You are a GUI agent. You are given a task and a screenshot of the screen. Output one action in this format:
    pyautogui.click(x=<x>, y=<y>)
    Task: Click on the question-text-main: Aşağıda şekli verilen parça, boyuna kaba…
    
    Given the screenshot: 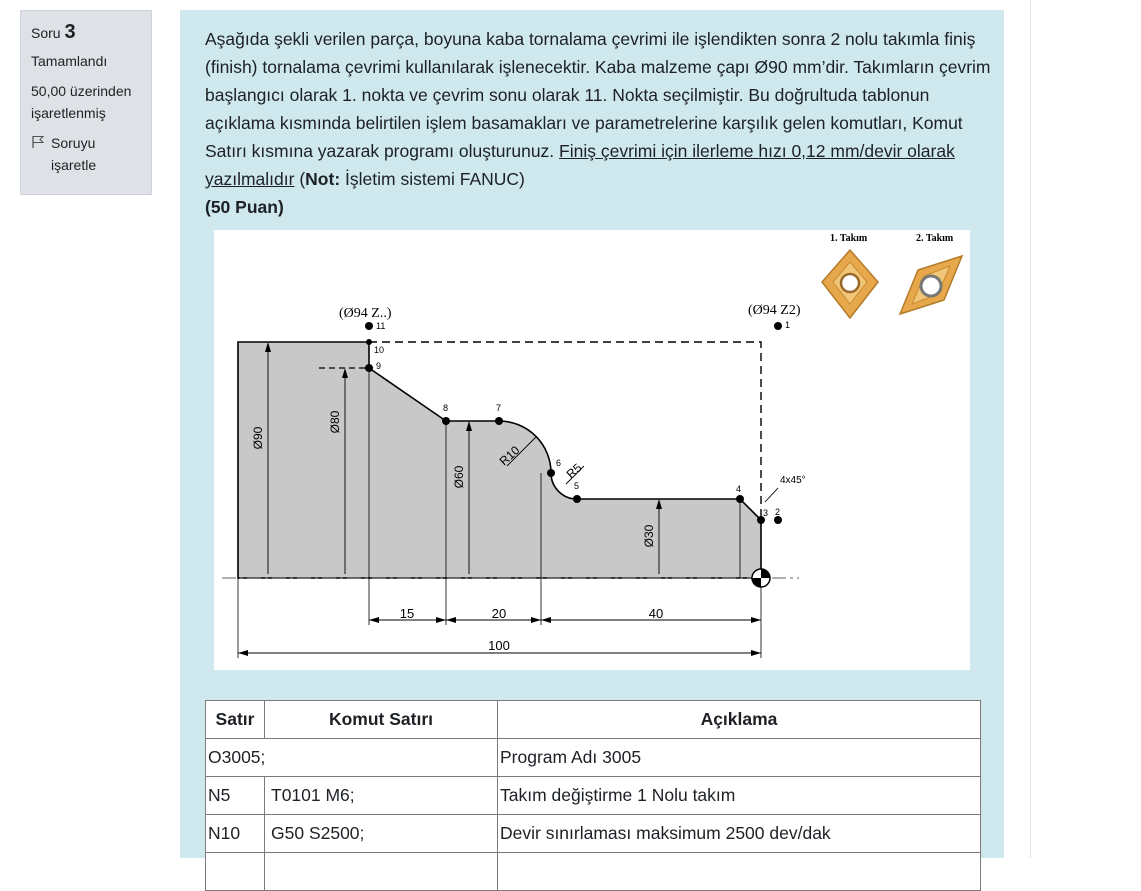 What is the action you would take?
    pyautogui.click(x=598, y=95)
    